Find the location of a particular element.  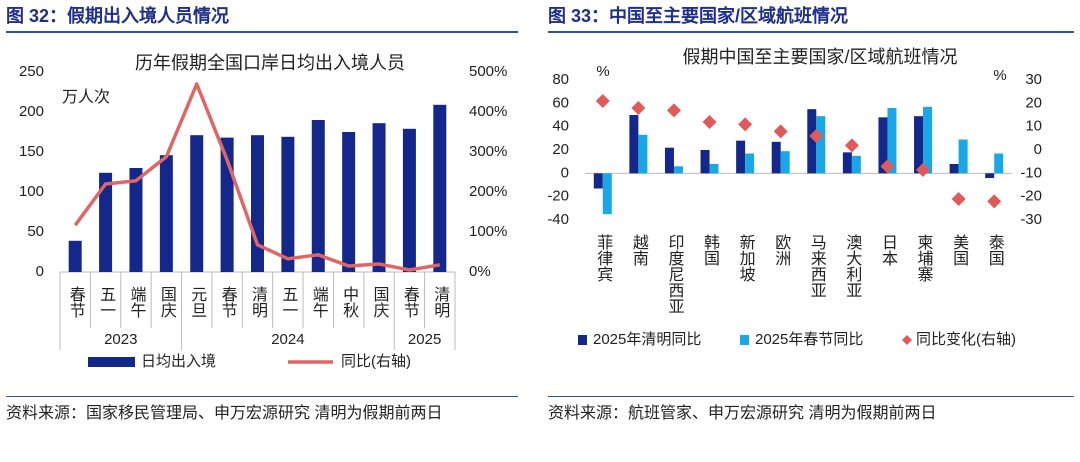

line is located at coordinates (257, 177).